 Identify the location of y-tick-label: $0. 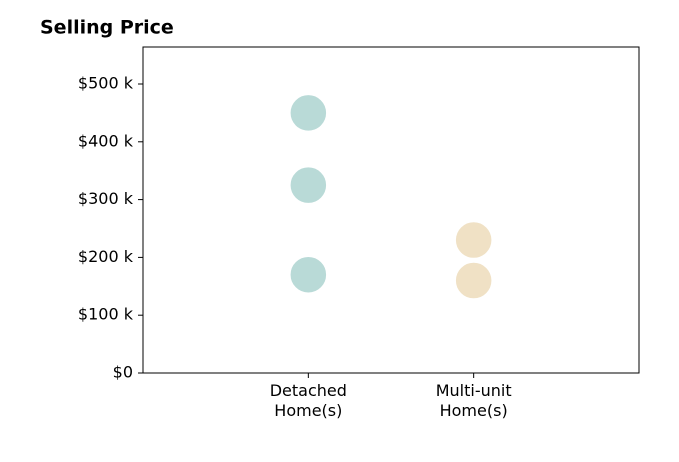
(123, 372).